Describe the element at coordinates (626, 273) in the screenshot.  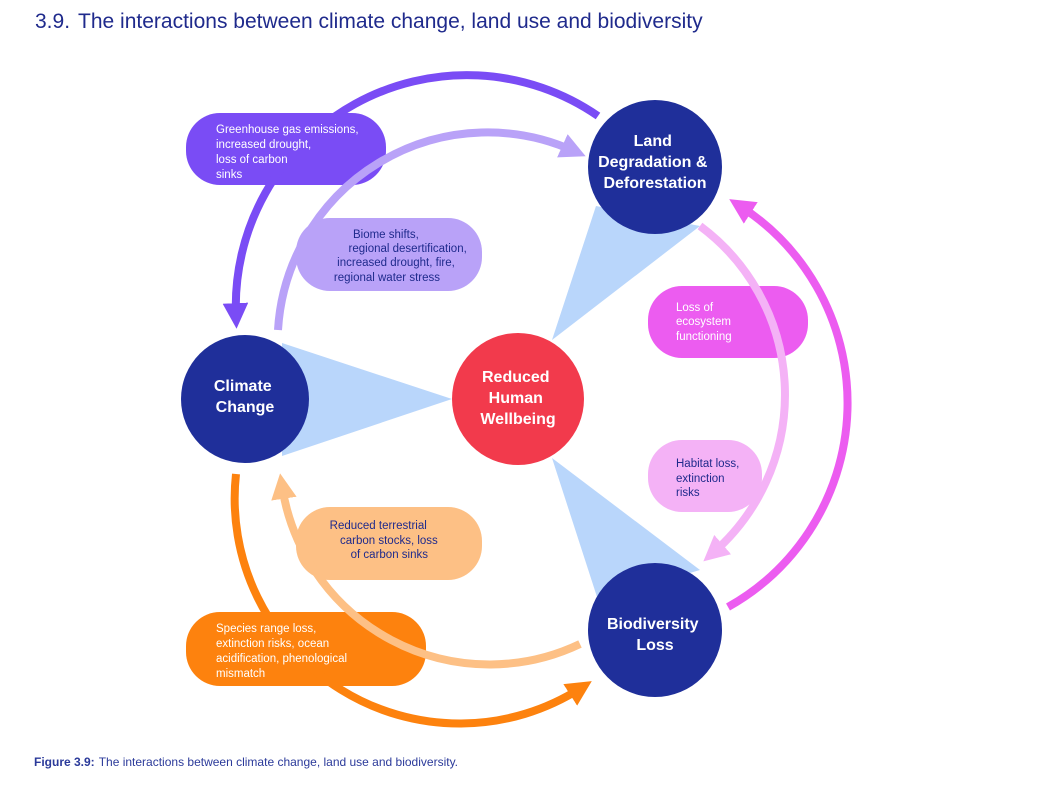
I see `wedge-land` at that location.